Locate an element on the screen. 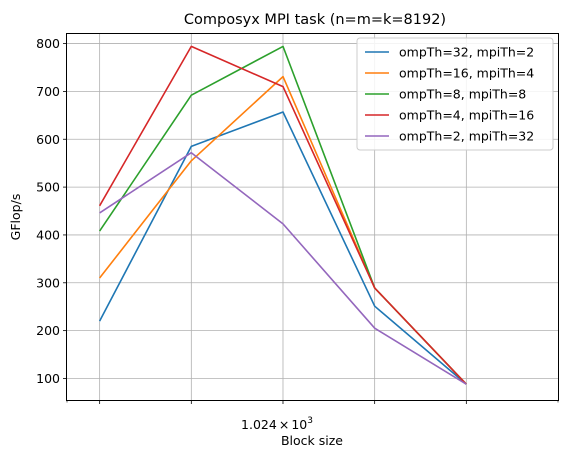 The image size is (571, 459). y-tick-label: 300 is located at coordinates (48, 282).